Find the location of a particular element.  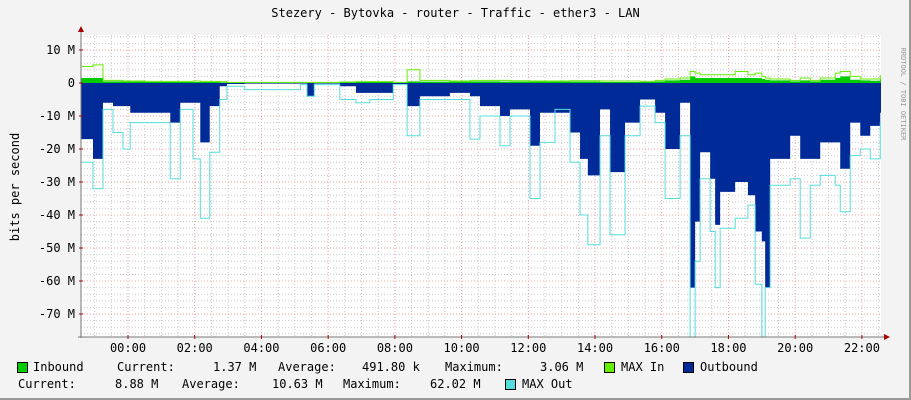

x-tick-label: 02:00 is located at coordinates (195, 348).